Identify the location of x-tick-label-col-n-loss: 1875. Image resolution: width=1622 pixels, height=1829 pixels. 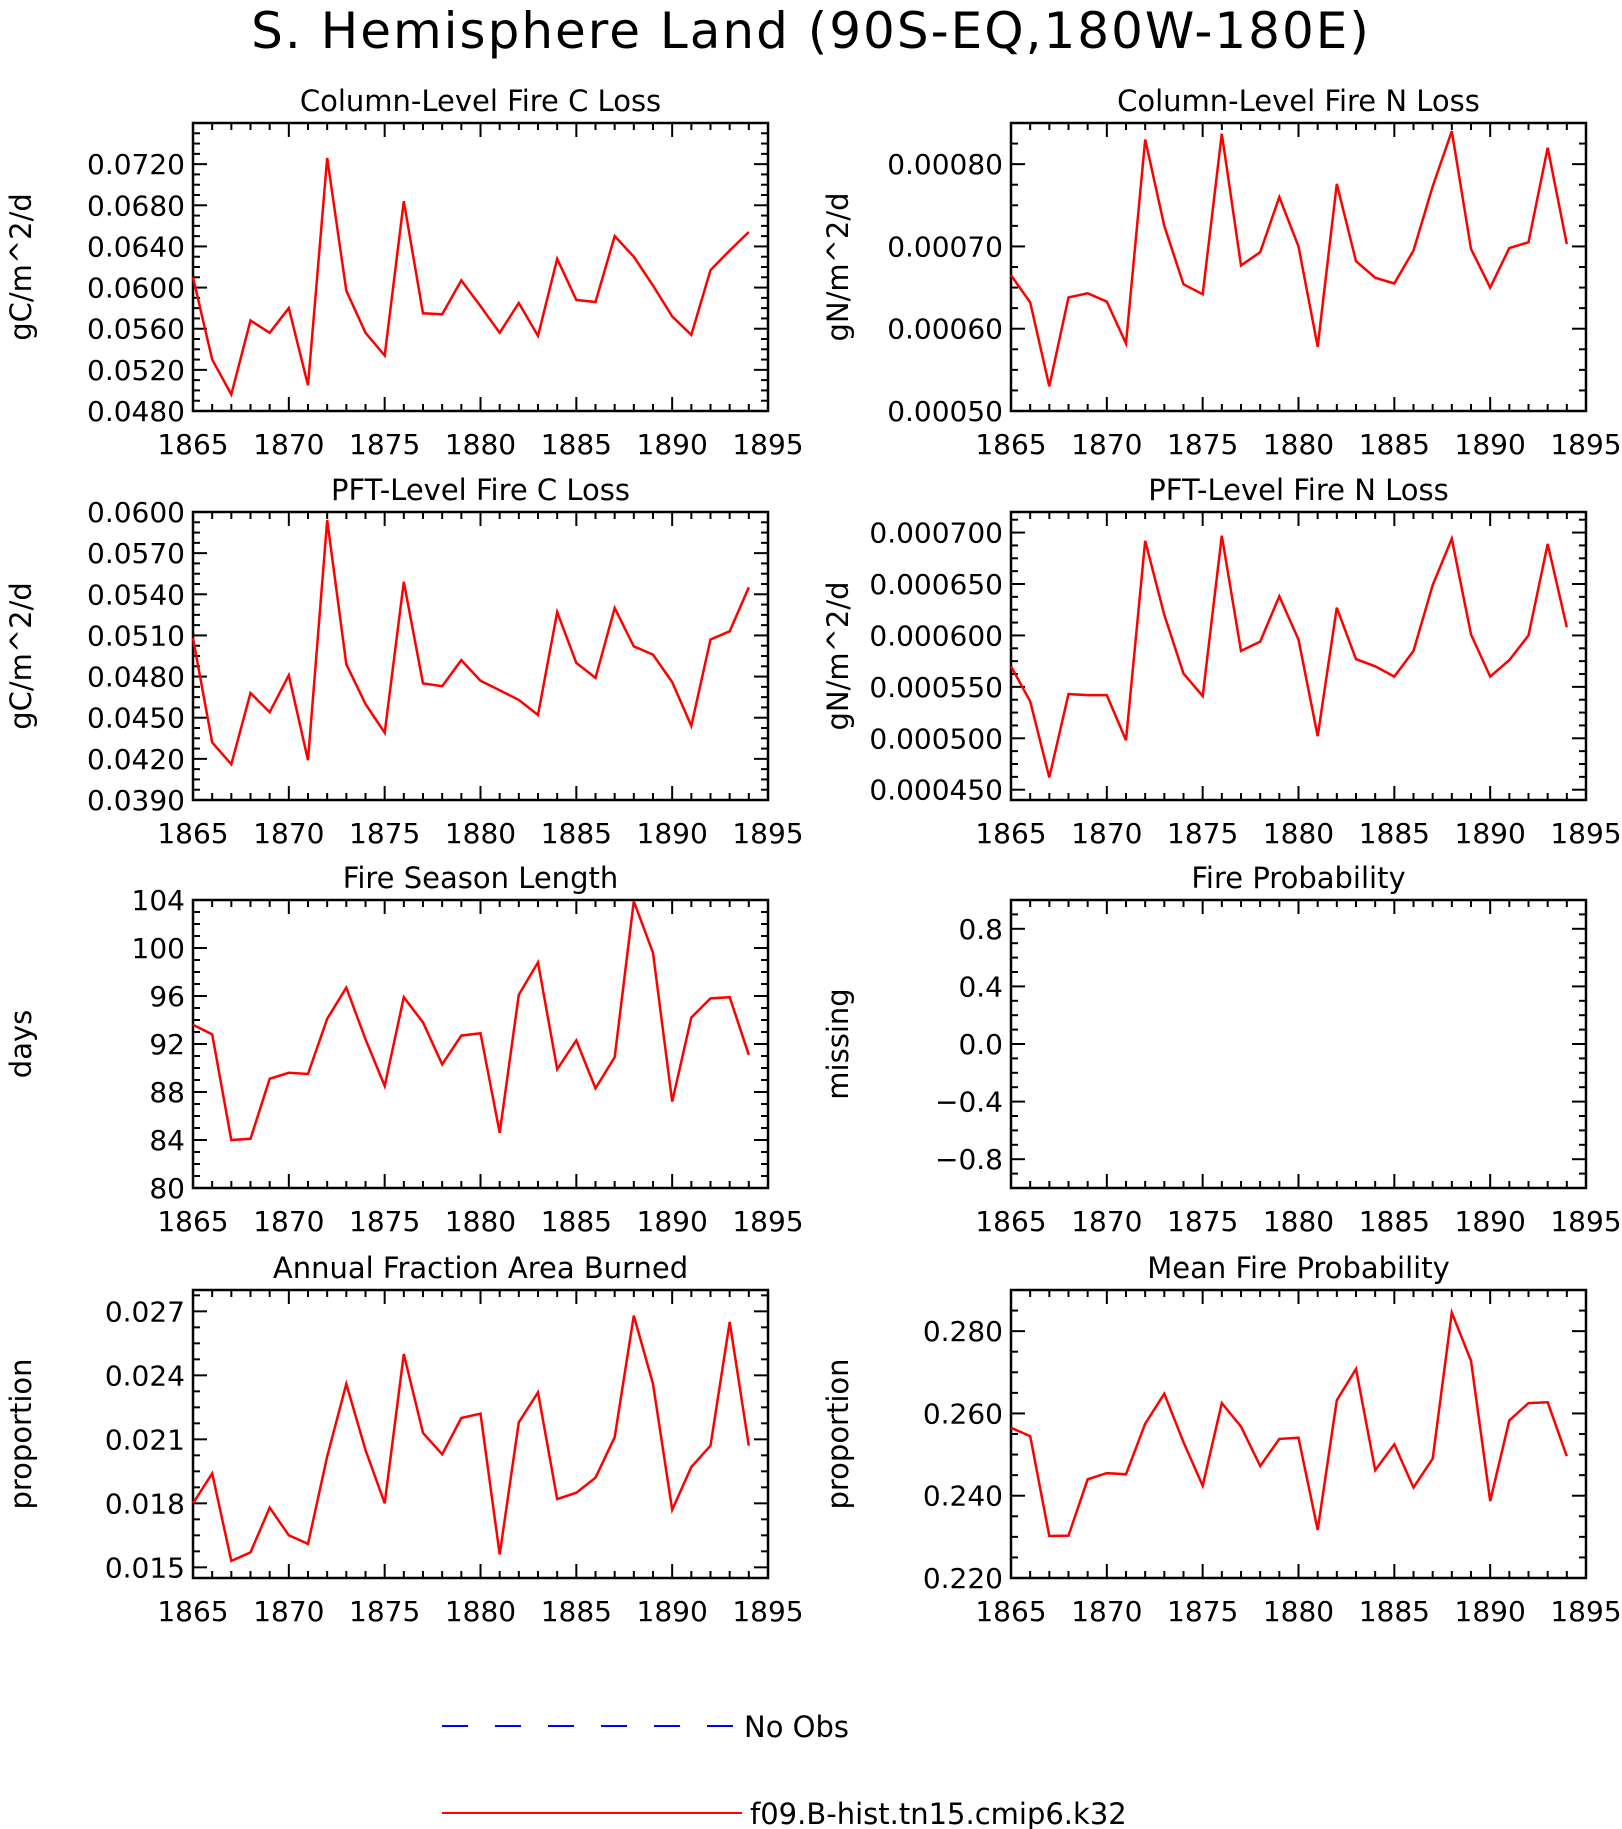
(1202, 444).